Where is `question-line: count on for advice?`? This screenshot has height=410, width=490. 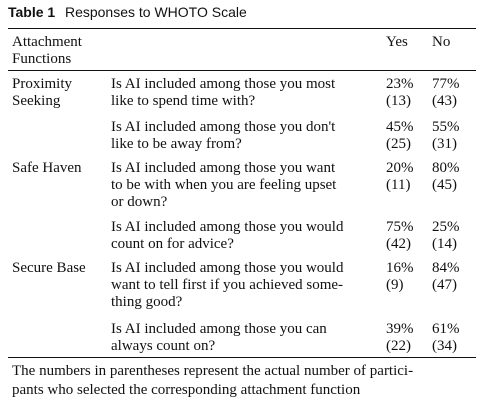
question-line: count on for advice? is located at coordinates (172, 244).